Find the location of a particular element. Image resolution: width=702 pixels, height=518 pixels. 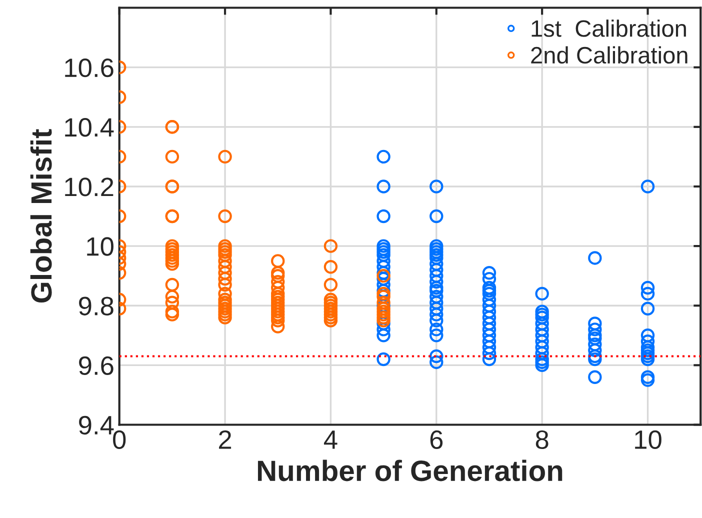

x-tick-label: 8 is located at coordinates (542, 440).